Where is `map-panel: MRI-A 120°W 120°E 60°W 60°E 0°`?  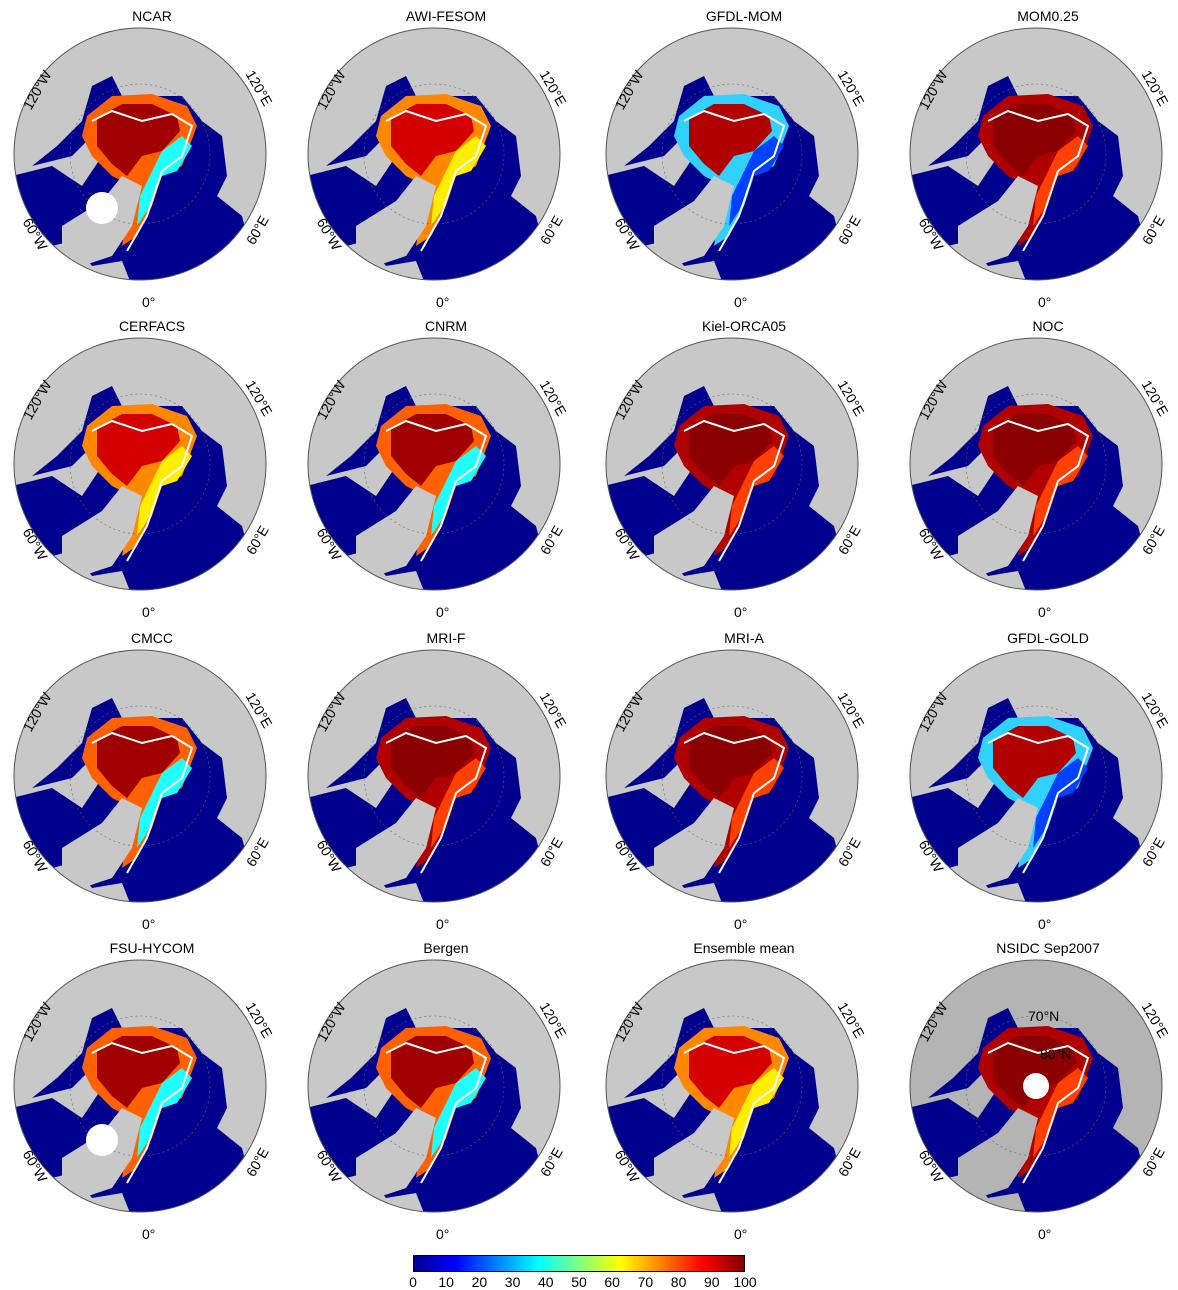 map-panel: MRI-A 120°W 120°E 60°W 60°E 0° is located at coordinates (754, 786).